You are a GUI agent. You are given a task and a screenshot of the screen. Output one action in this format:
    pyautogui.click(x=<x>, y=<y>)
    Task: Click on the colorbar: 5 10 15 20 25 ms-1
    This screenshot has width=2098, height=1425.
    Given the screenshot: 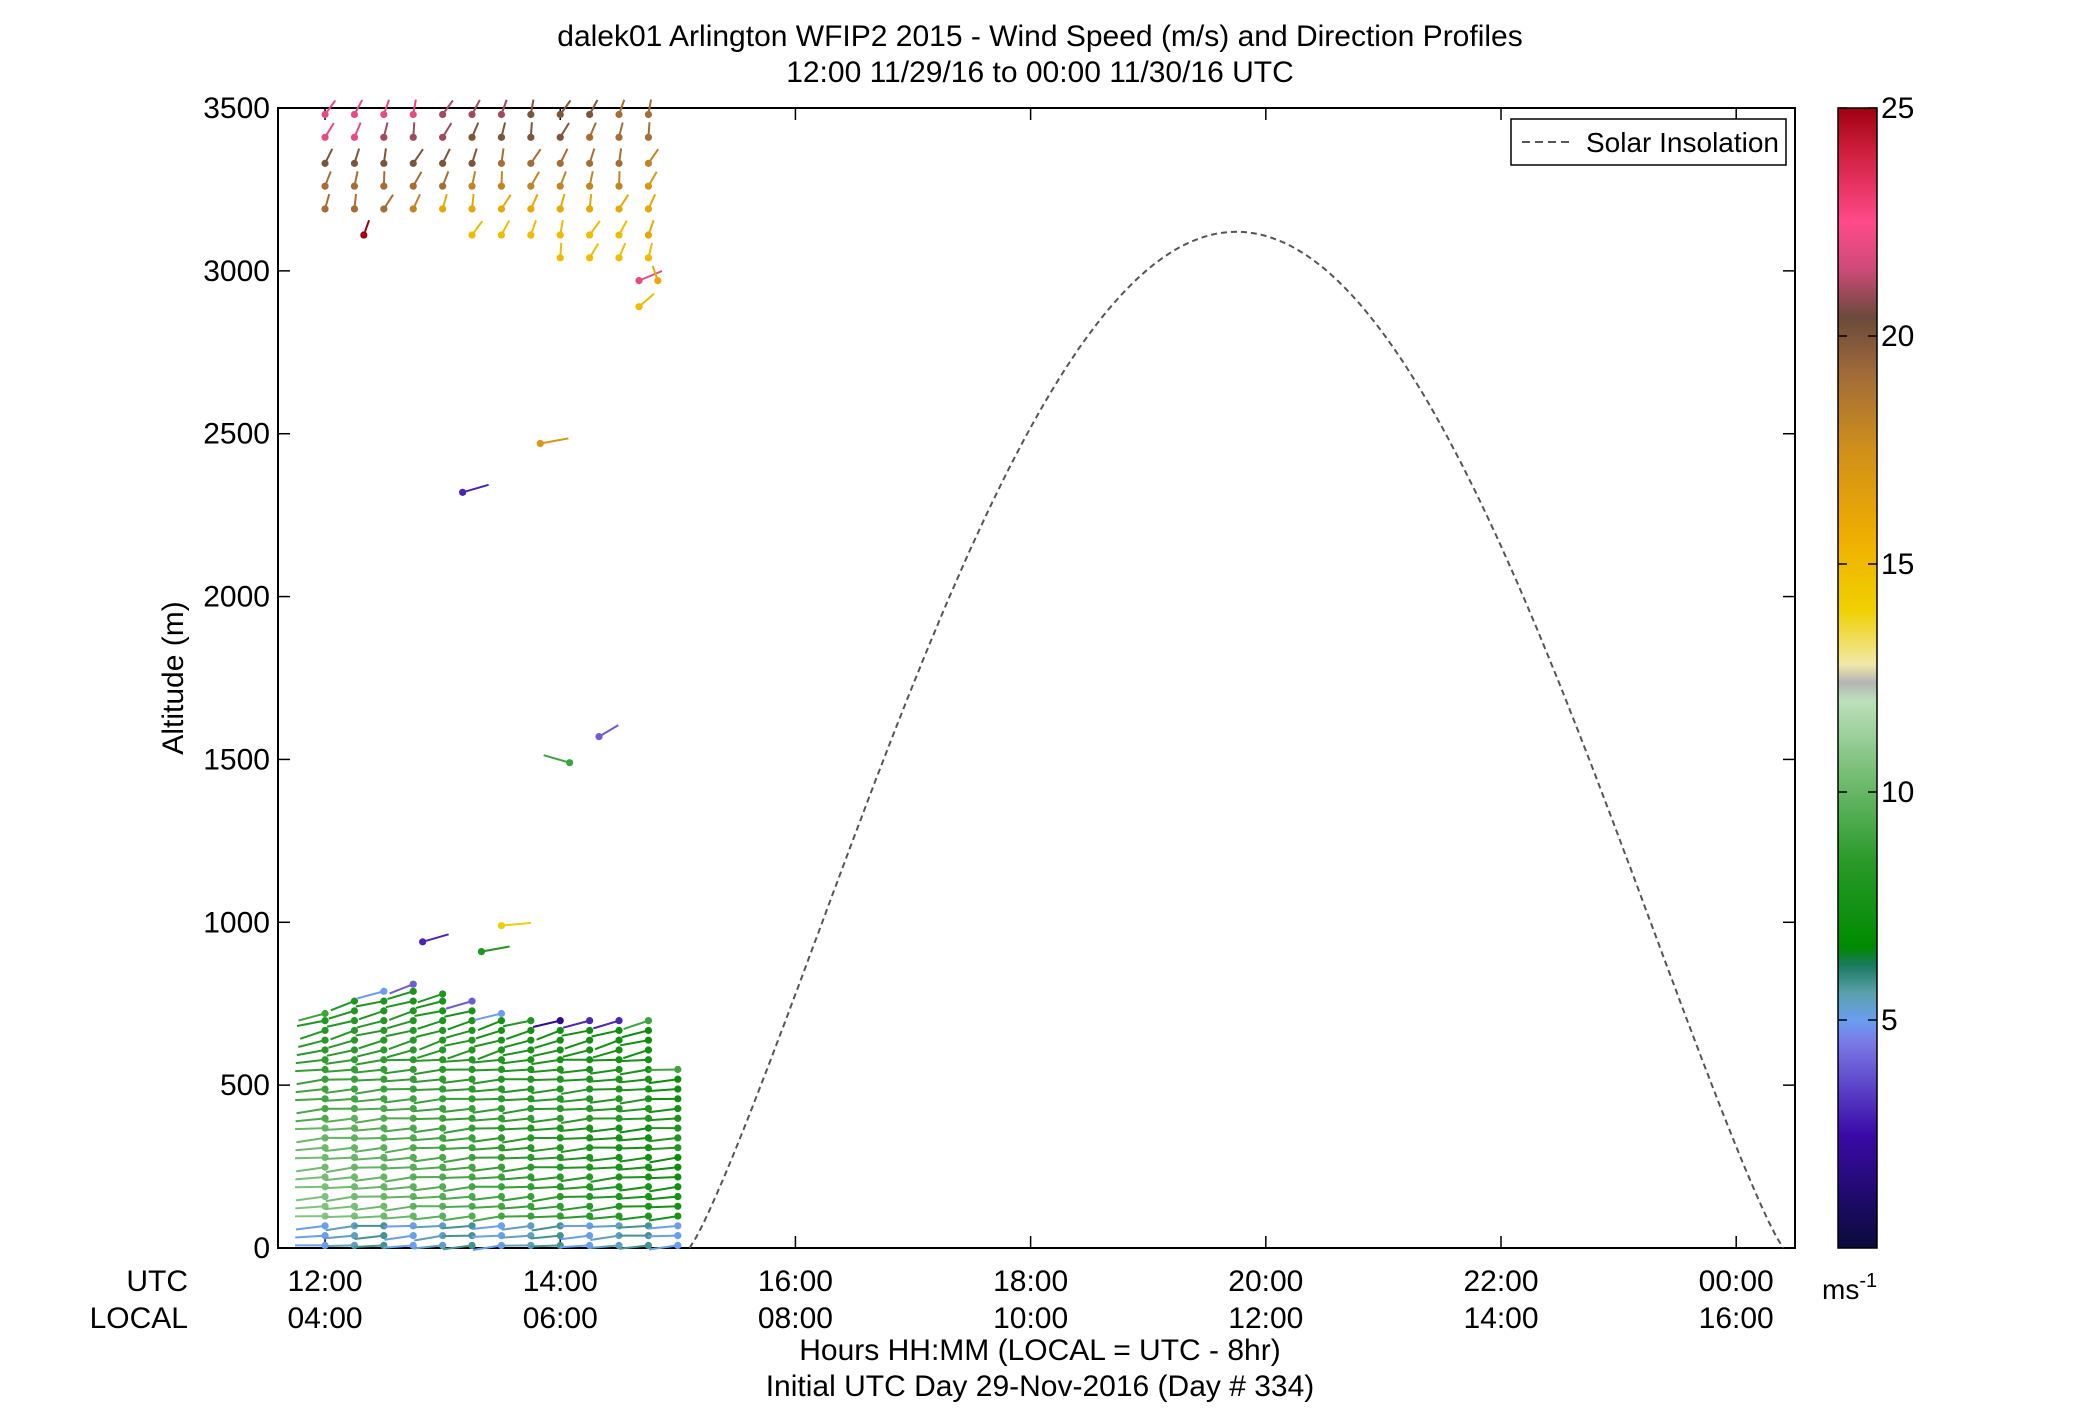 What is the action you would take?
    pyautogui.click(x=1868, y=698)
    